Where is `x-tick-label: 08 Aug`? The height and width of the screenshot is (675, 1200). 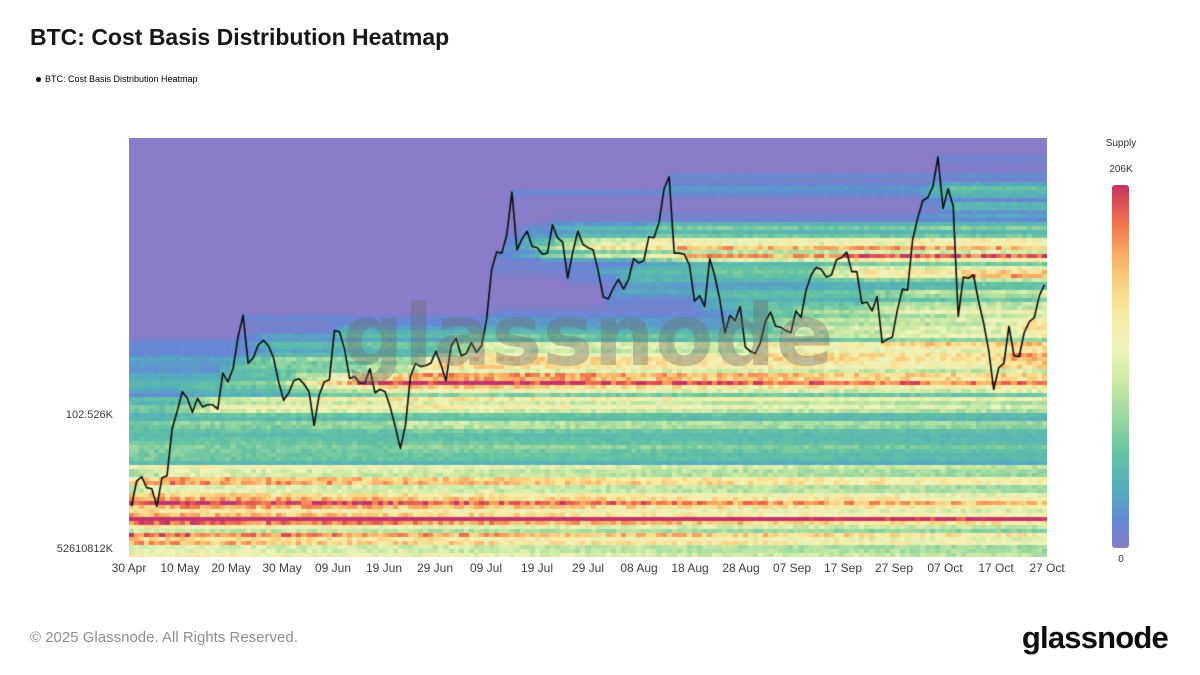
x-tick-label: 08 Aug is located at coordinates (639, 568).